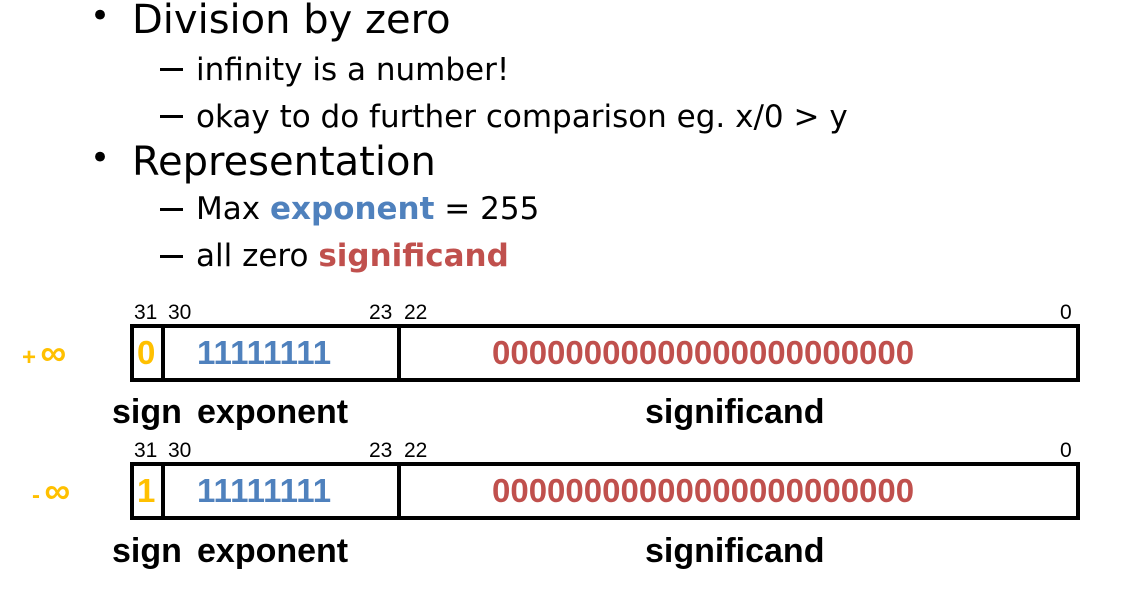 This screenshot has height=591, width=1144. What do you see at coordinates (352, 209) in the screenshot?
I see `highlight-exponent: exponent` at bounding box center [352, 209].